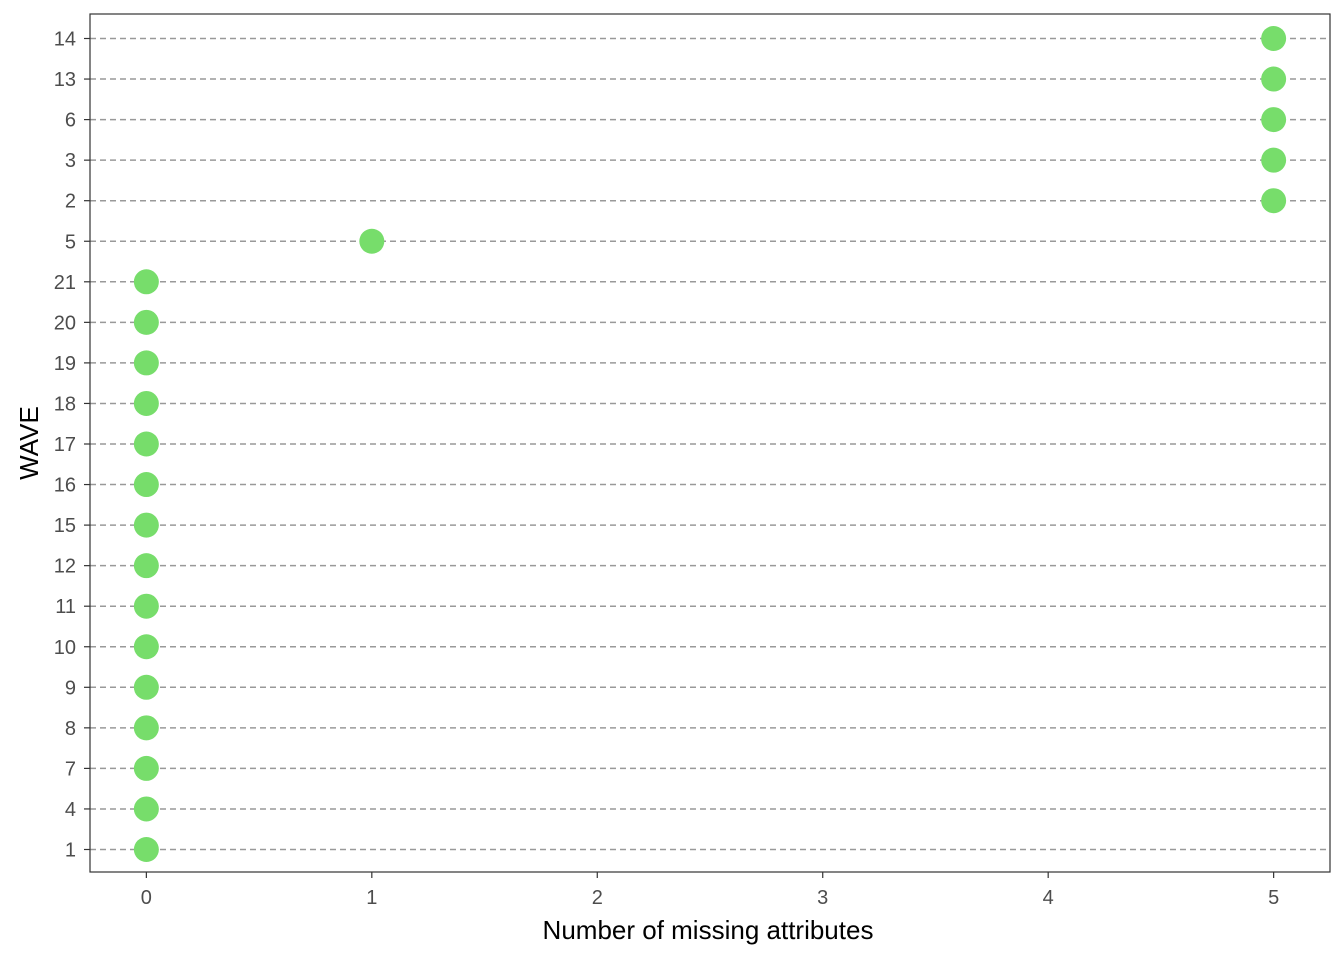 Image resolution: width=1344 pixels, height=960 pixels. I want to click on y-tick-label-19: 19, so click(65, 364).